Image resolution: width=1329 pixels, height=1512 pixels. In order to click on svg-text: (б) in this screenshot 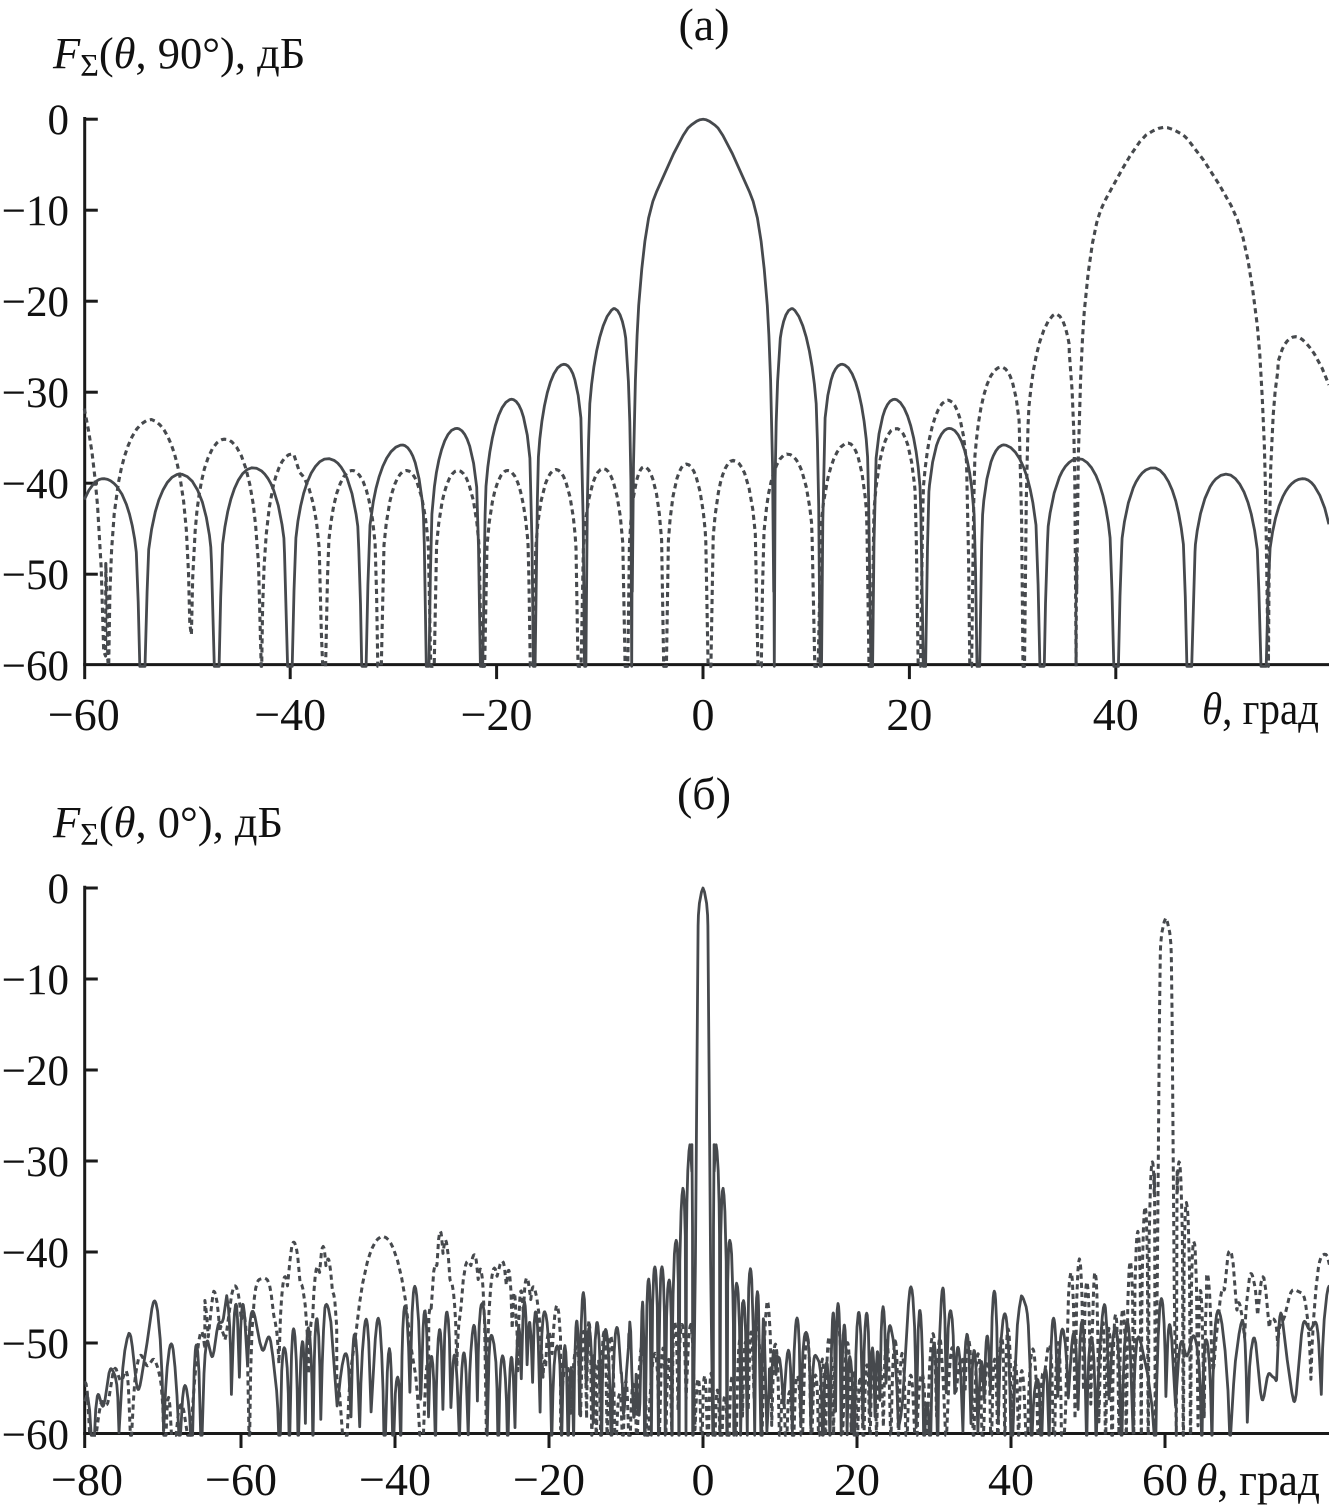, I will do `click(704, 793)`.